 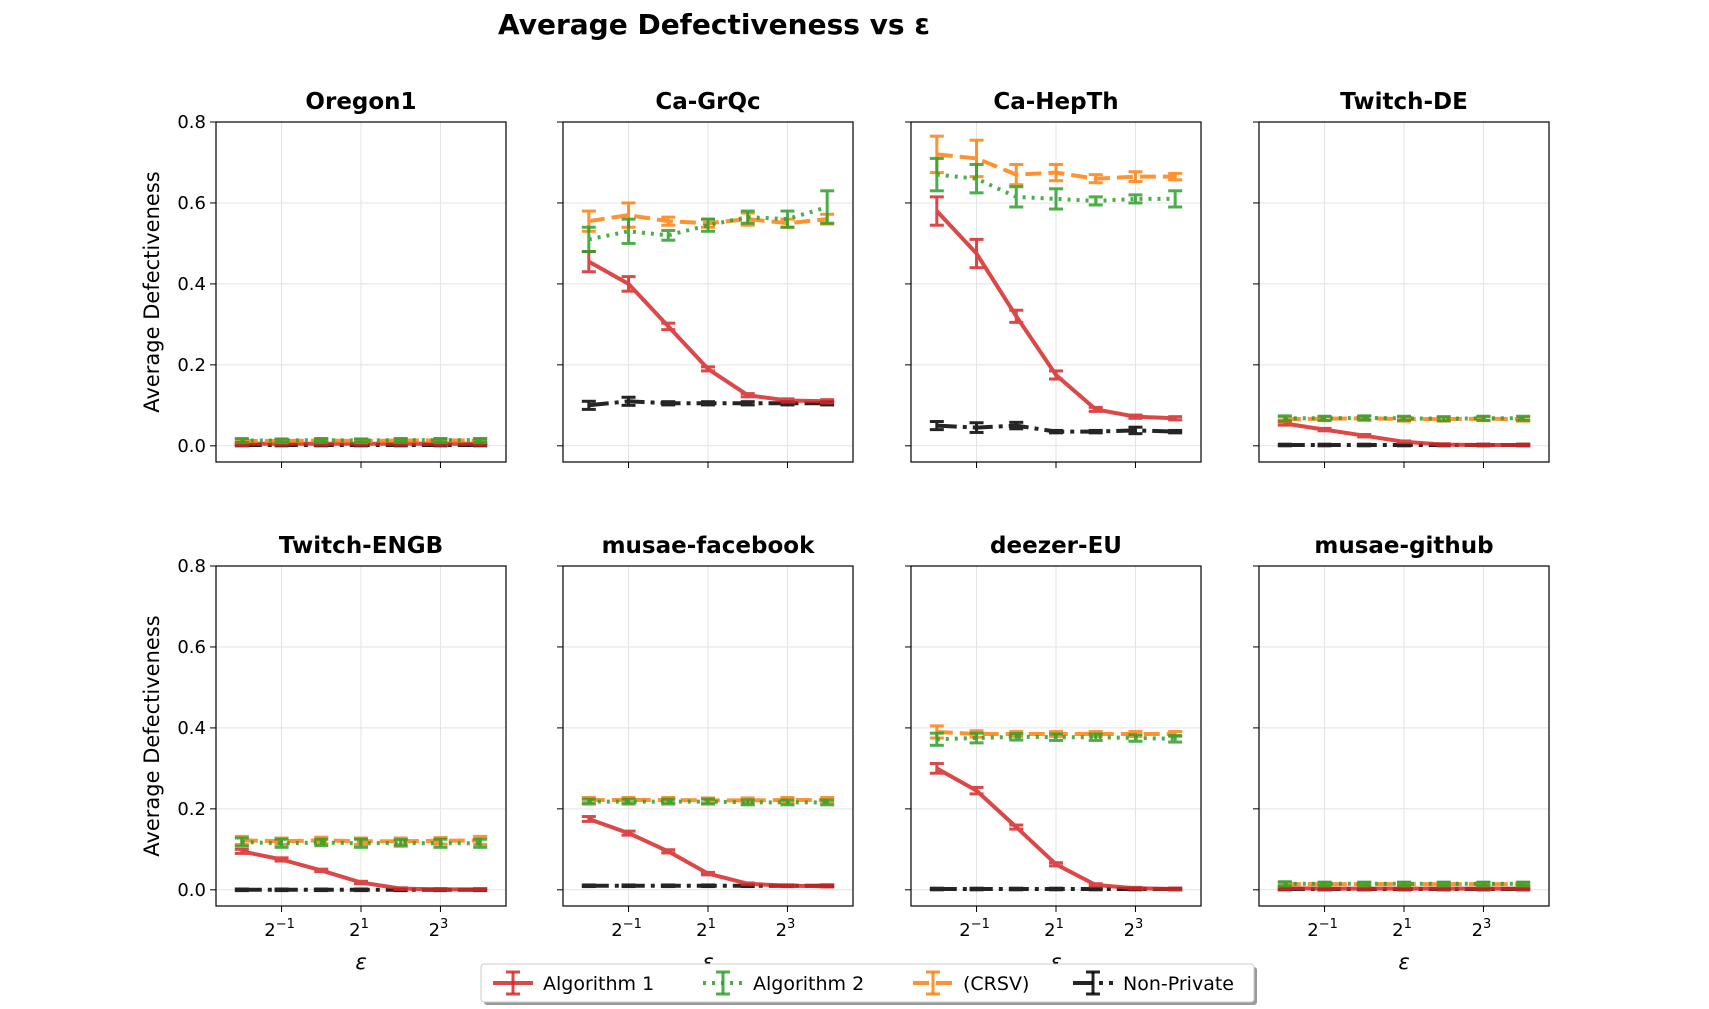 What do you see at coordinates (1402, 929) in the screenshot?
I see `x-tick-label: 21` at bounding box center [1402, 929].